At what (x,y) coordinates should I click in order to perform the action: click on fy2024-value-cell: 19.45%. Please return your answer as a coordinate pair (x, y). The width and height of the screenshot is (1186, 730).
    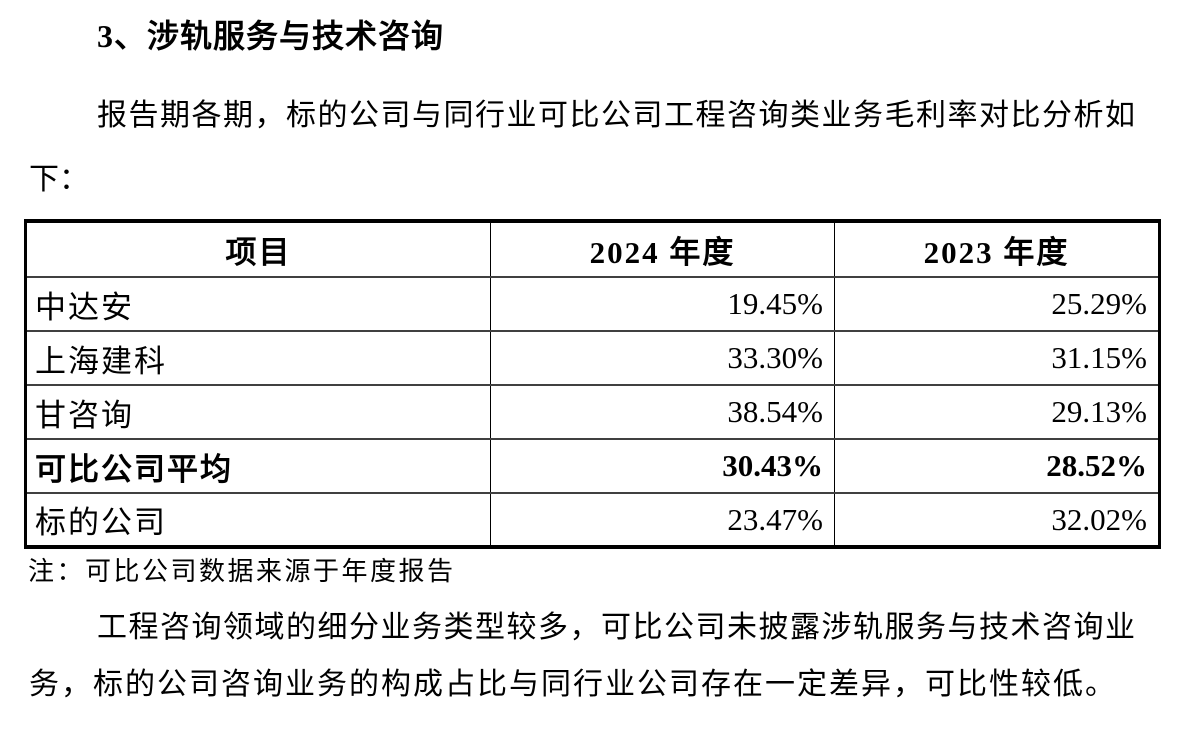
    Looking at the image, I should click on (662, 304).